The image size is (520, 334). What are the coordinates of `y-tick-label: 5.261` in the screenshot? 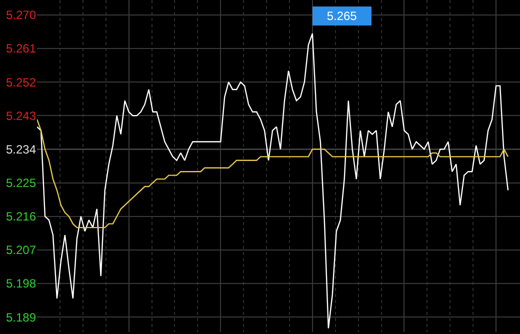 It's located at (21, 49).